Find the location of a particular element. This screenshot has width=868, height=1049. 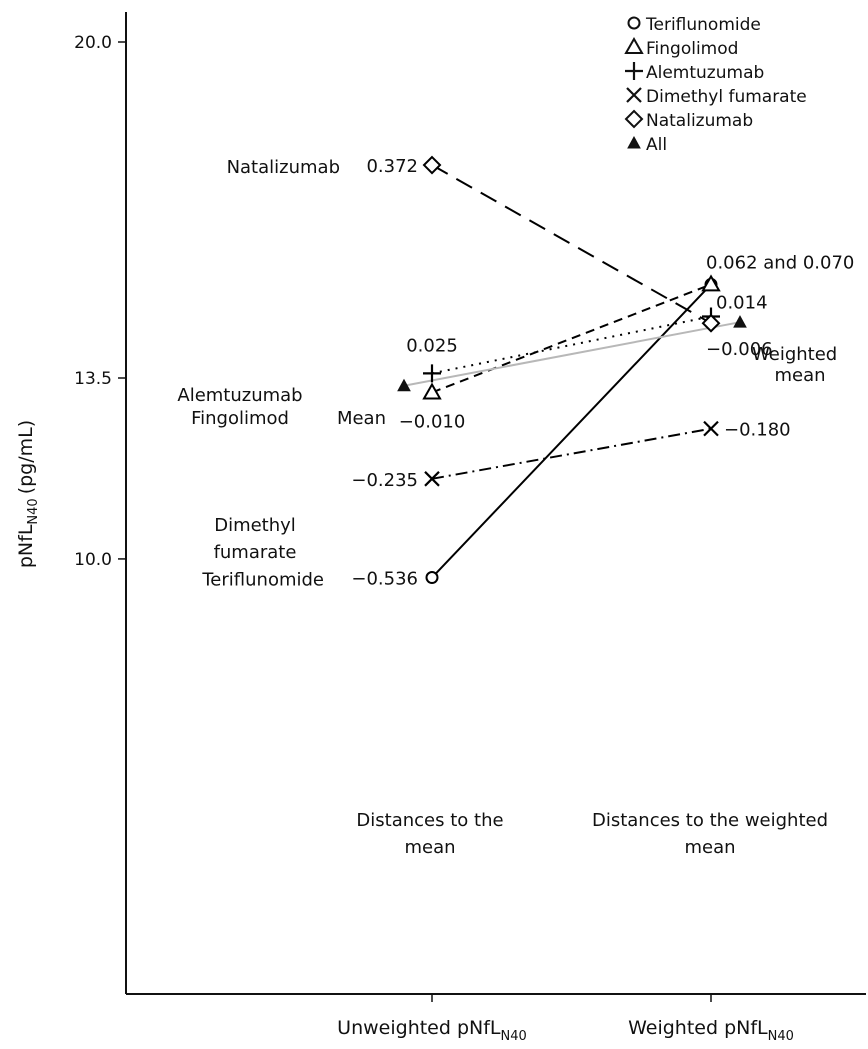

marker-all-weighted is located at coordinates (740, 321).